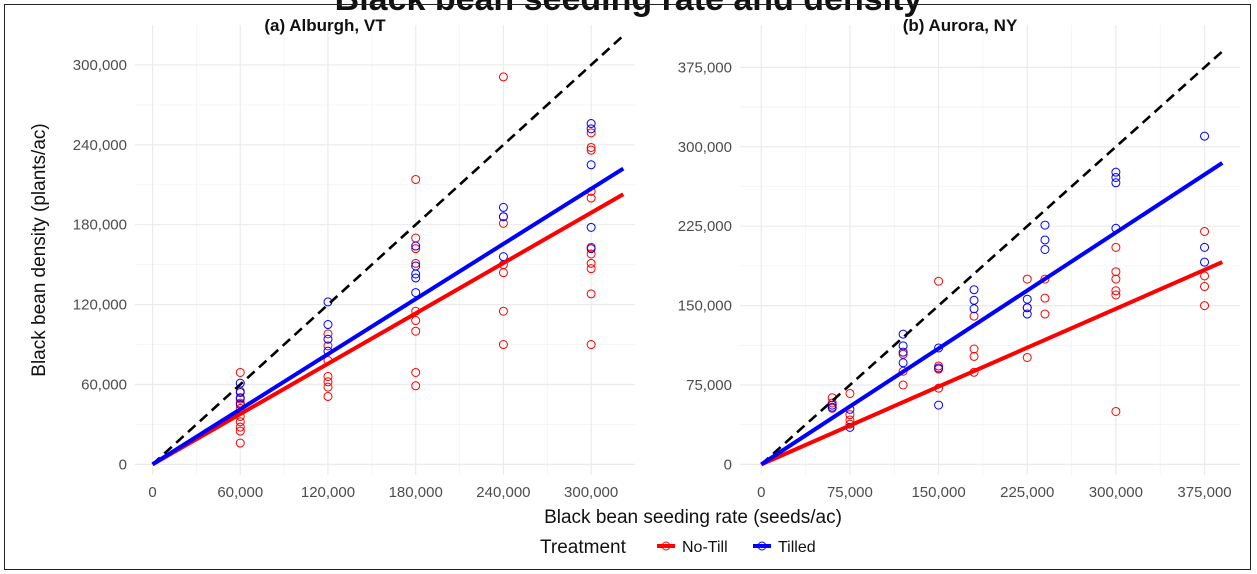 This screenshot has height=574, width=1257. I want to click on panel-title: (b) Aurora, NY, so click(960, 25).